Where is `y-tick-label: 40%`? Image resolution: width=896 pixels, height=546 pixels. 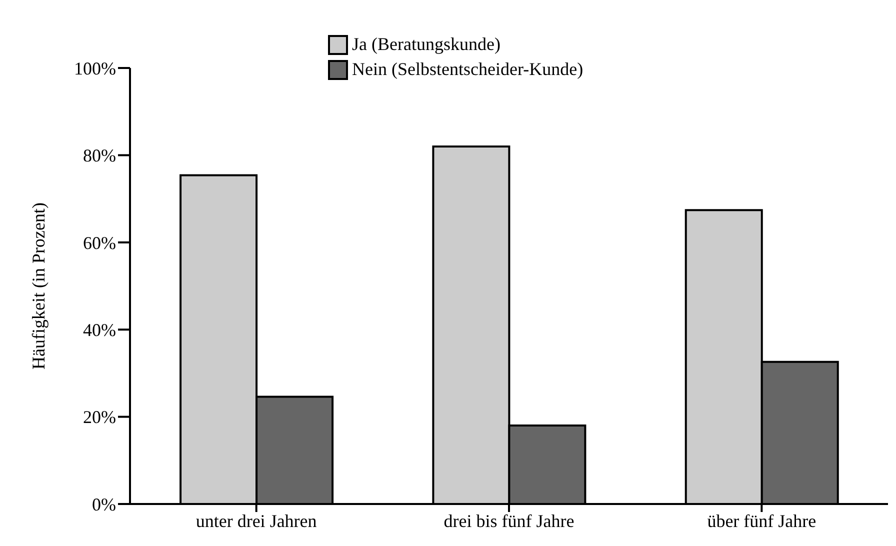 y-tick-label: 40% is located at coordinates (99, 330).